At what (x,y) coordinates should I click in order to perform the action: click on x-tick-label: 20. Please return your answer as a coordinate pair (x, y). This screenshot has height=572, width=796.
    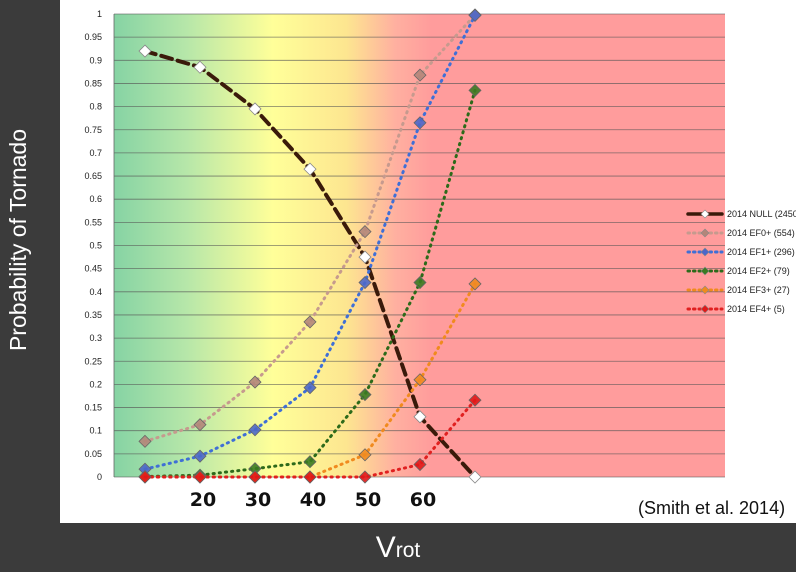
    Looking at the image, I should click on (203, 500).